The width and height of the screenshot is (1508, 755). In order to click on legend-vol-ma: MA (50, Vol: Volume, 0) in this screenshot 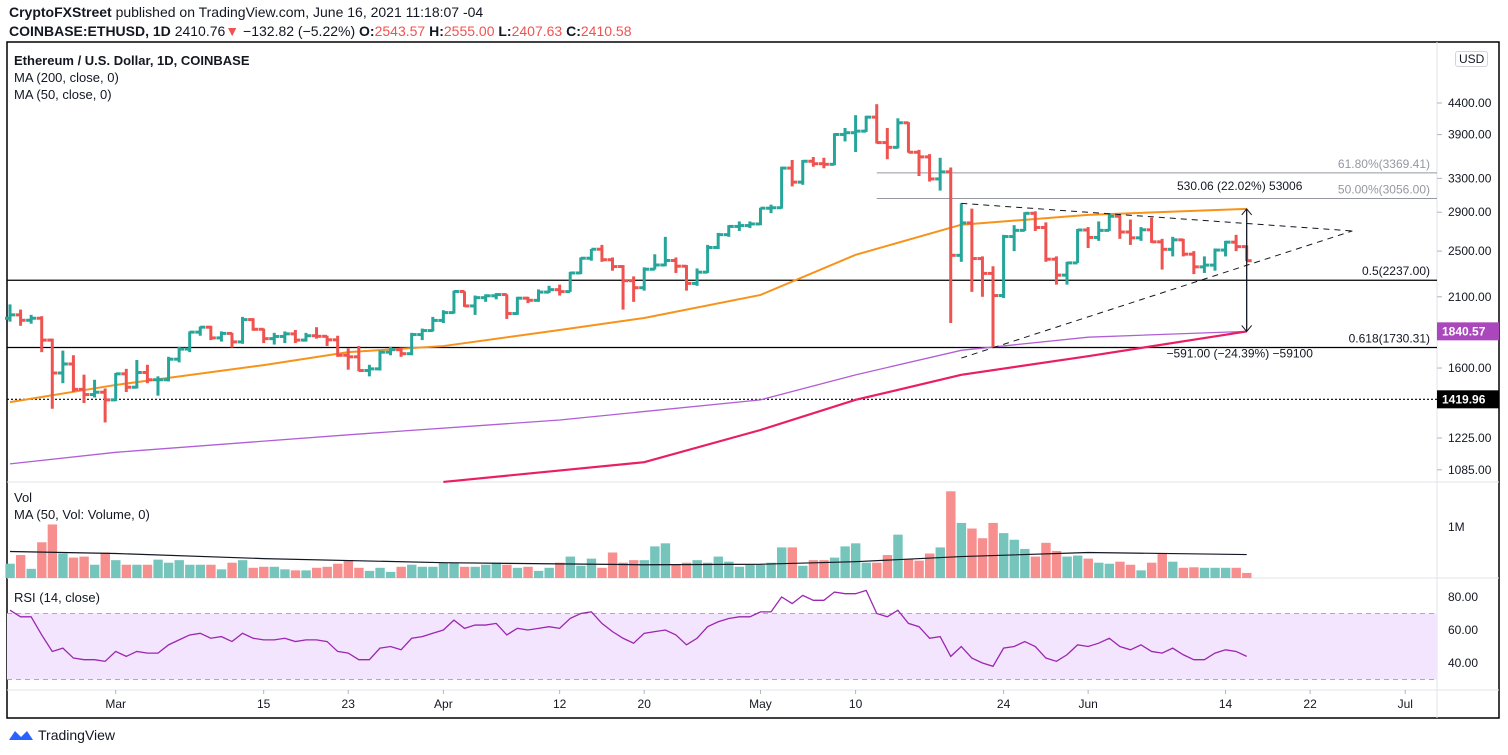, I will do `click(82, 514)`.